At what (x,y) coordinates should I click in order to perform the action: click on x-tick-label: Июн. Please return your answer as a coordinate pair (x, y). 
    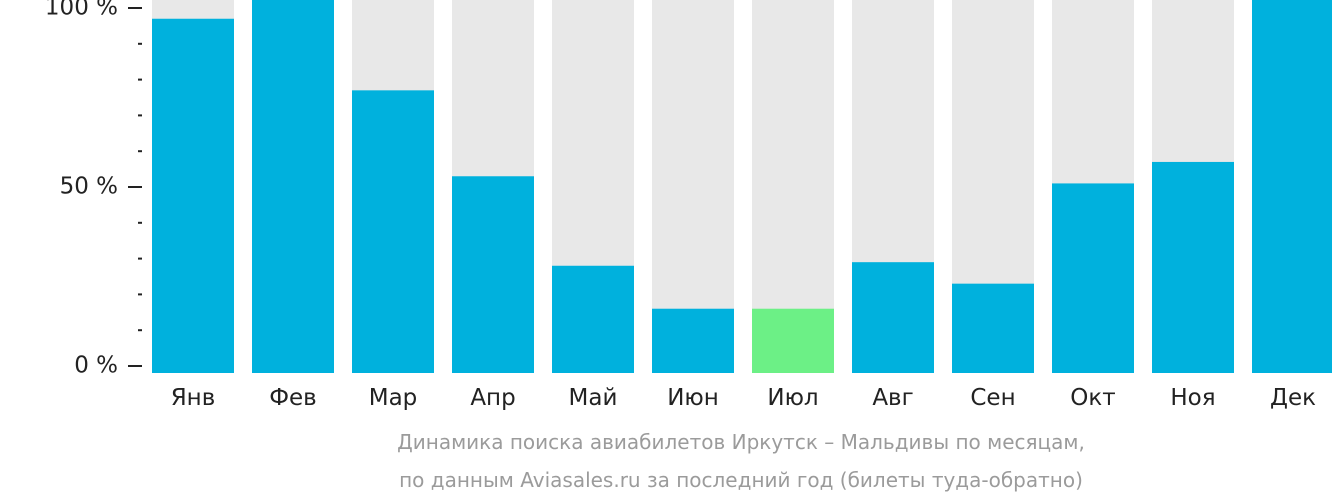
    Looking at the image, I should click on (693, 398).